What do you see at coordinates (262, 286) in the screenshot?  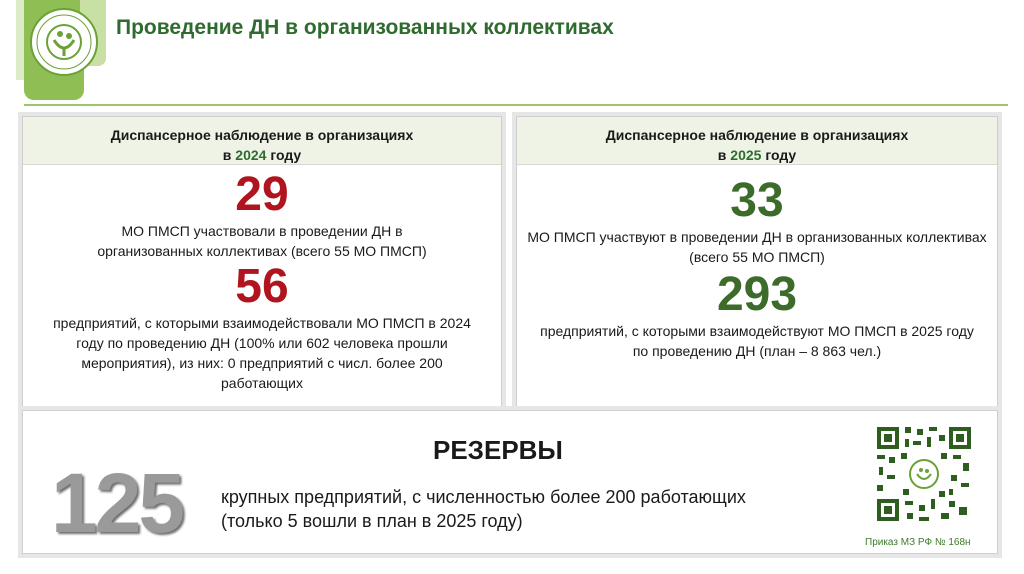 I see `stat-enterprises-value: 56` at bounding box center [262, 286].